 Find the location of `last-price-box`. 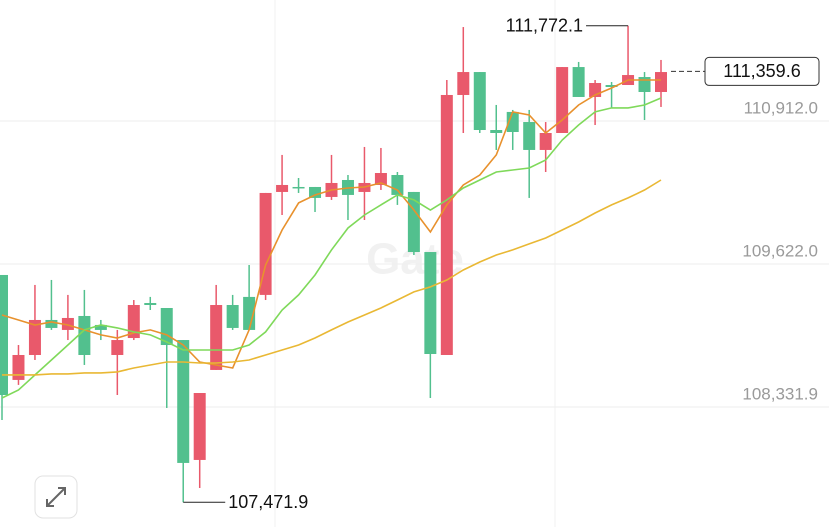

last-price-box is located at coordinates (762, 71).